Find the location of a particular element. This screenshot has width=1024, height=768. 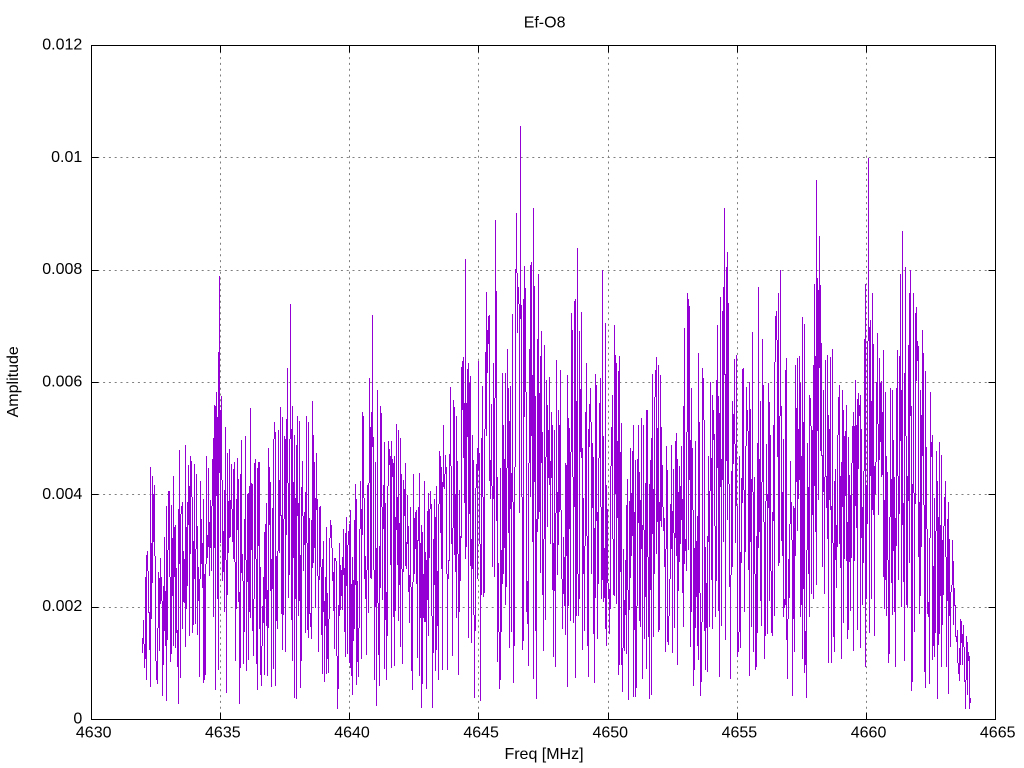

svg-text: 4650 is located at coordinates (610, 733).